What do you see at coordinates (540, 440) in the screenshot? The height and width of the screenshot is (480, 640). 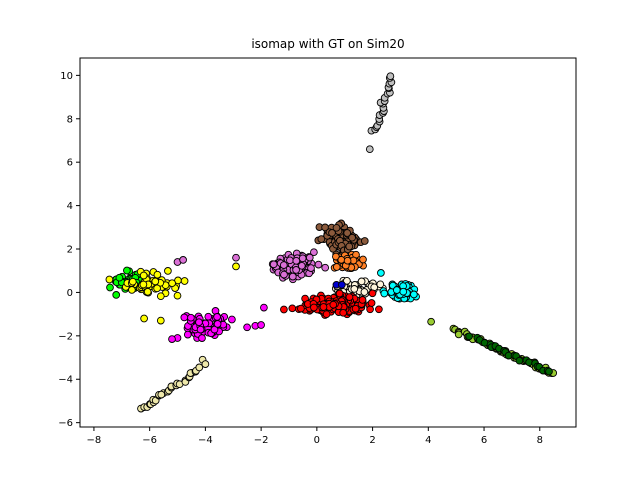 I see `x-tick-label: 8` at bounding box center [540, 440].